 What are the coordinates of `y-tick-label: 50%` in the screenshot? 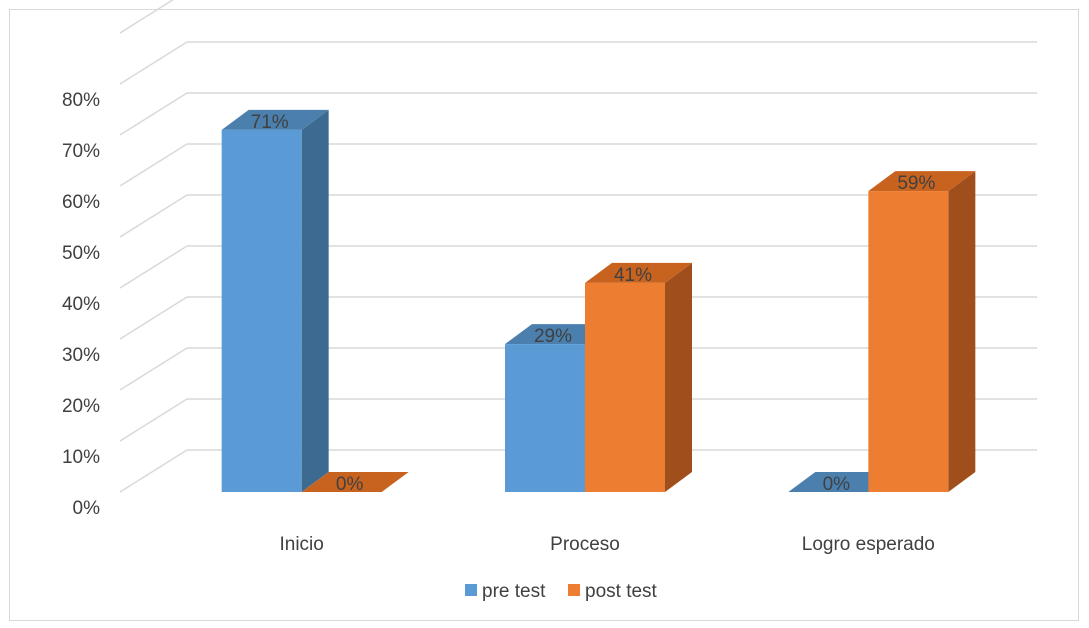 It's located at (81, 253).